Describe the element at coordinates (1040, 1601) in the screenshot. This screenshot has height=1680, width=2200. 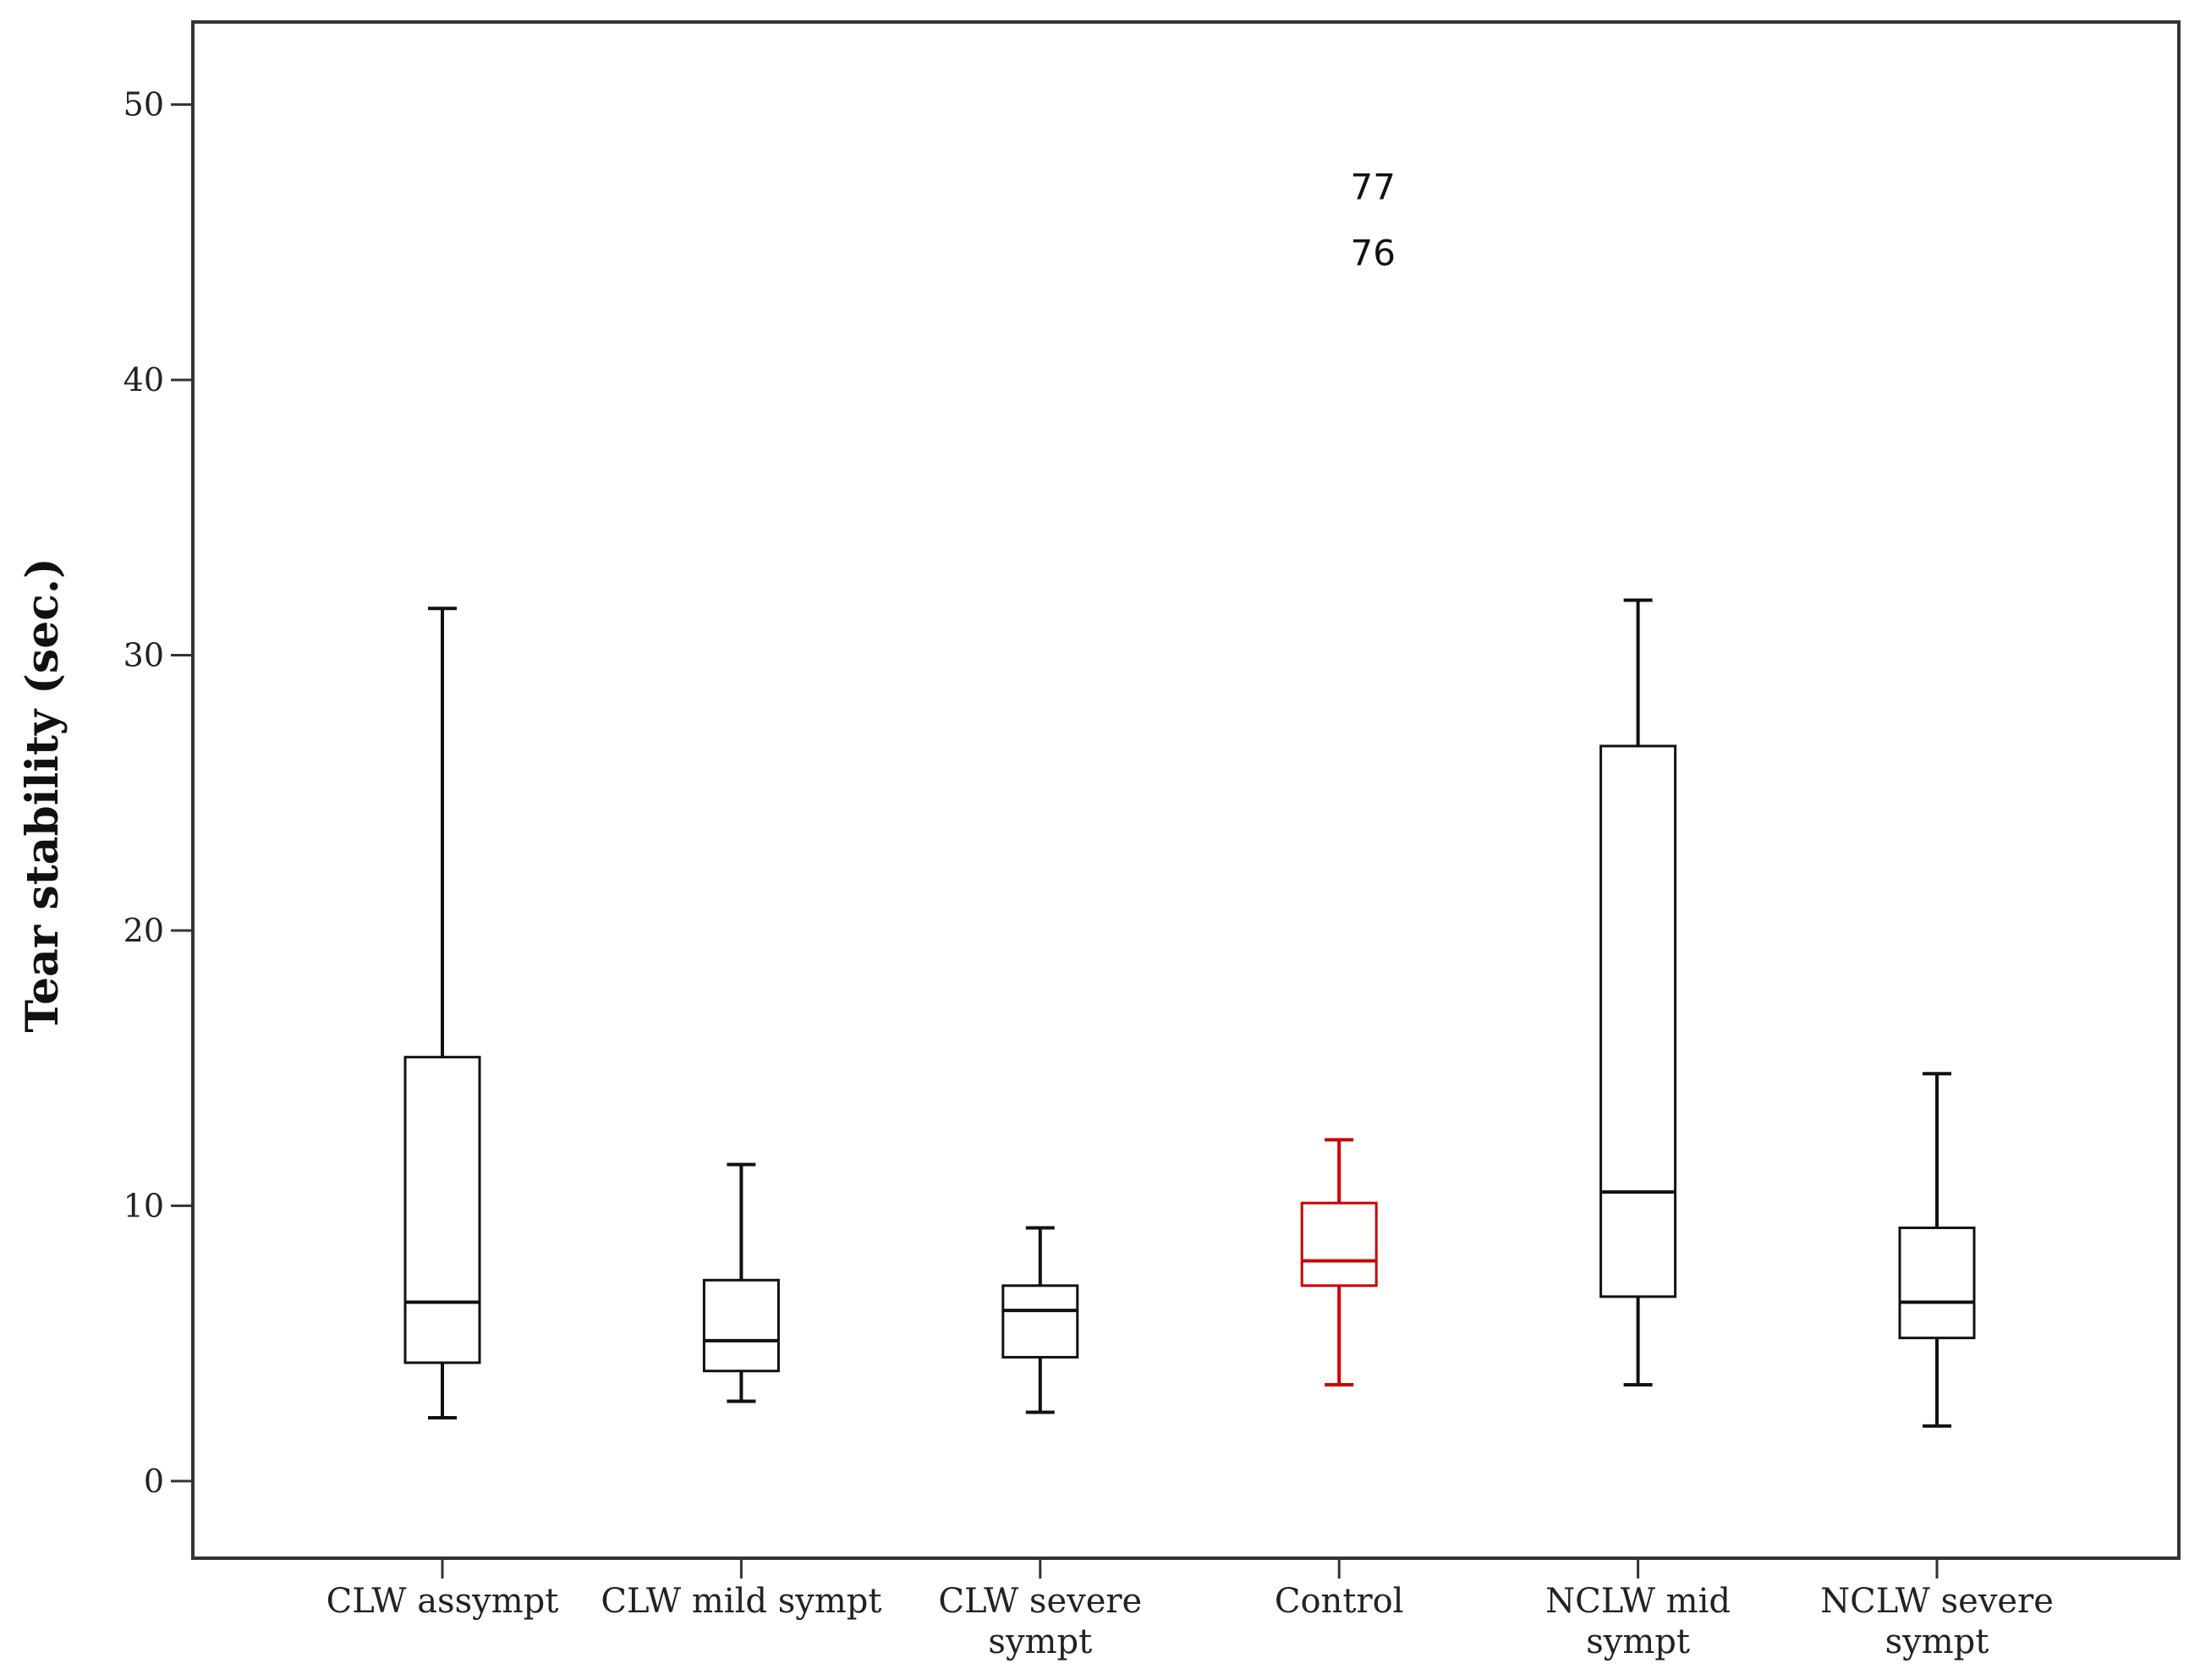
I see `x-tick-label-line: CLW severe` at that location.